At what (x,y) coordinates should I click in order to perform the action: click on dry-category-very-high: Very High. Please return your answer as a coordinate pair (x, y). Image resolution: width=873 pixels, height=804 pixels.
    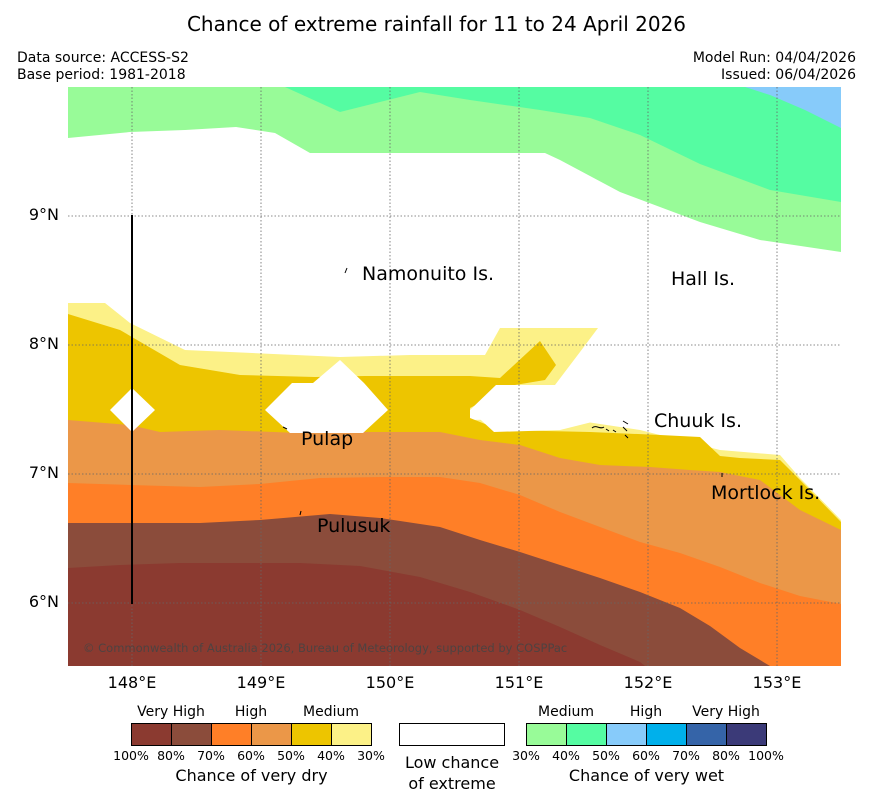
    Looking at the image, I should click on (171, 712).